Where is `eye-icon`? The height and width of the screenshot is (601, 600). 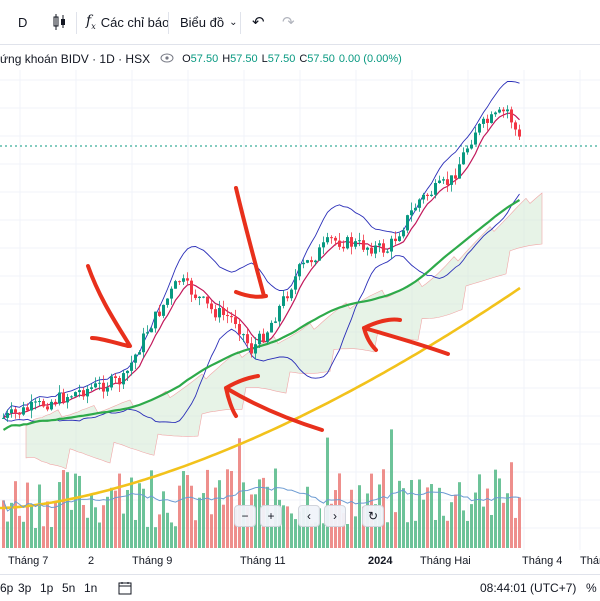
eye-icon is located at coordinates (167, 59).